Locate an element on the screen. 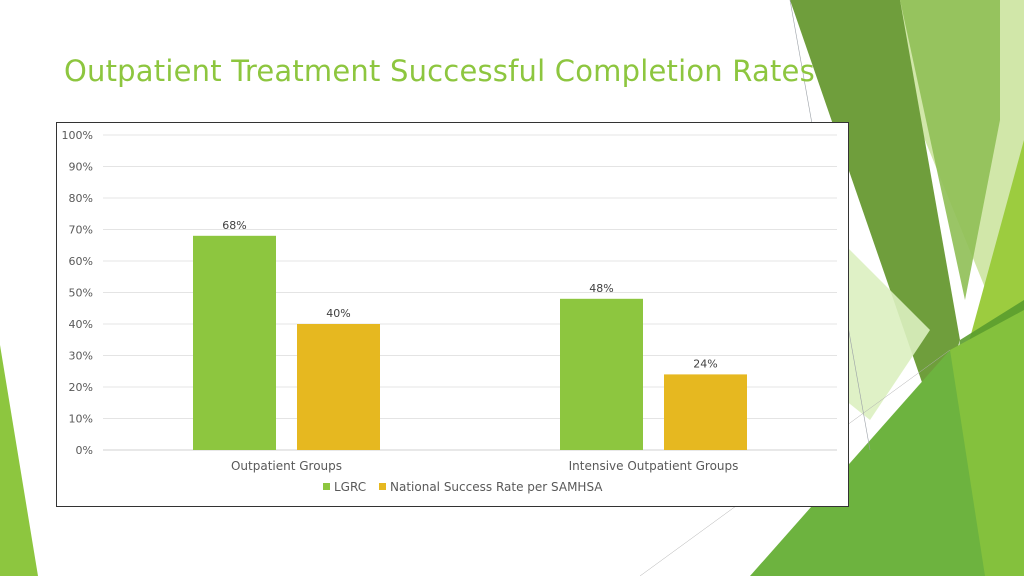  y-tick-label: 100% is located at coordinates (77, 135).